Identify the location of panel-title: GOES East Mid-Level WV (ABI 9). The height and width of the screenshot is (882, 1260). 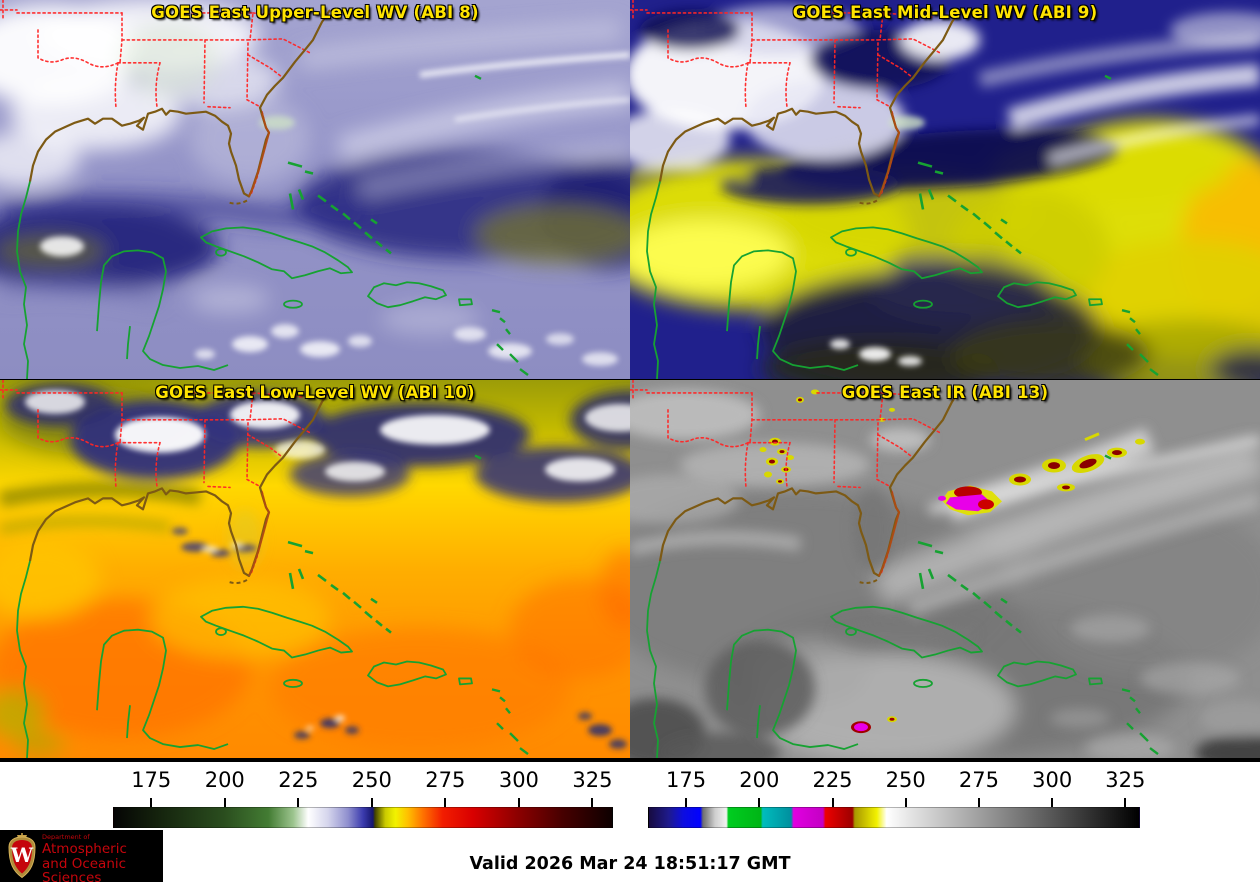
(945, 12).